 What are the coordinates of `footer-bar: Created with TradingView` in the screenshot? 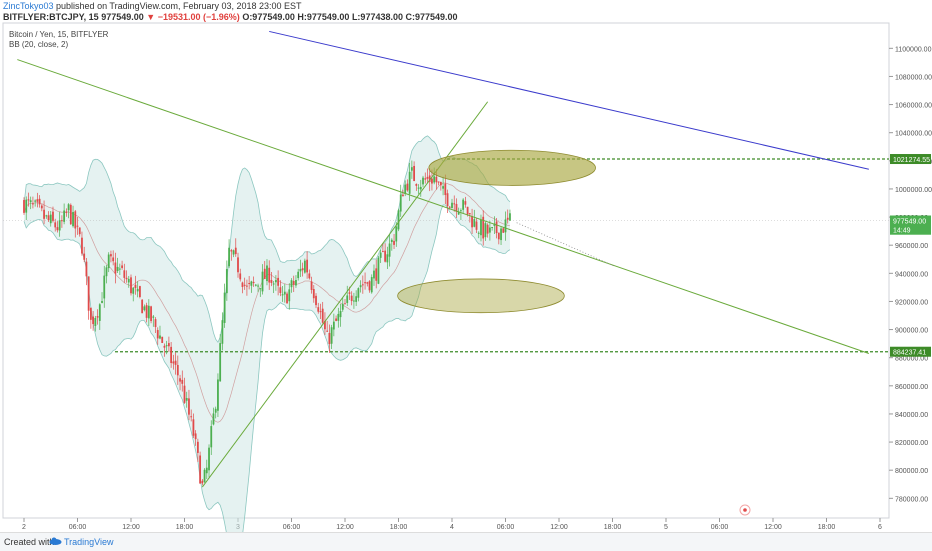 It's located at (466, 541).